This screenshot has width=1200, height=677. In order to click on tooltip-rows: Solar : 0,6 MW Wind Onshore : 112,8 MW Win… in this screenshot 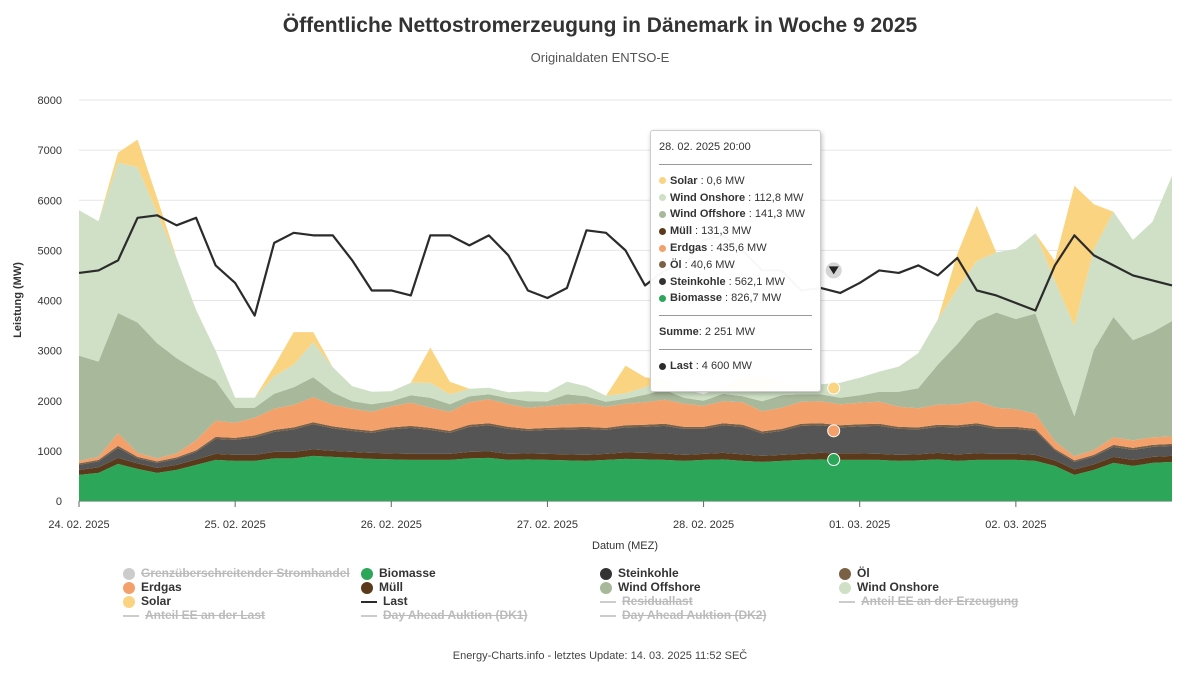, I will do `click(735, 240)`.